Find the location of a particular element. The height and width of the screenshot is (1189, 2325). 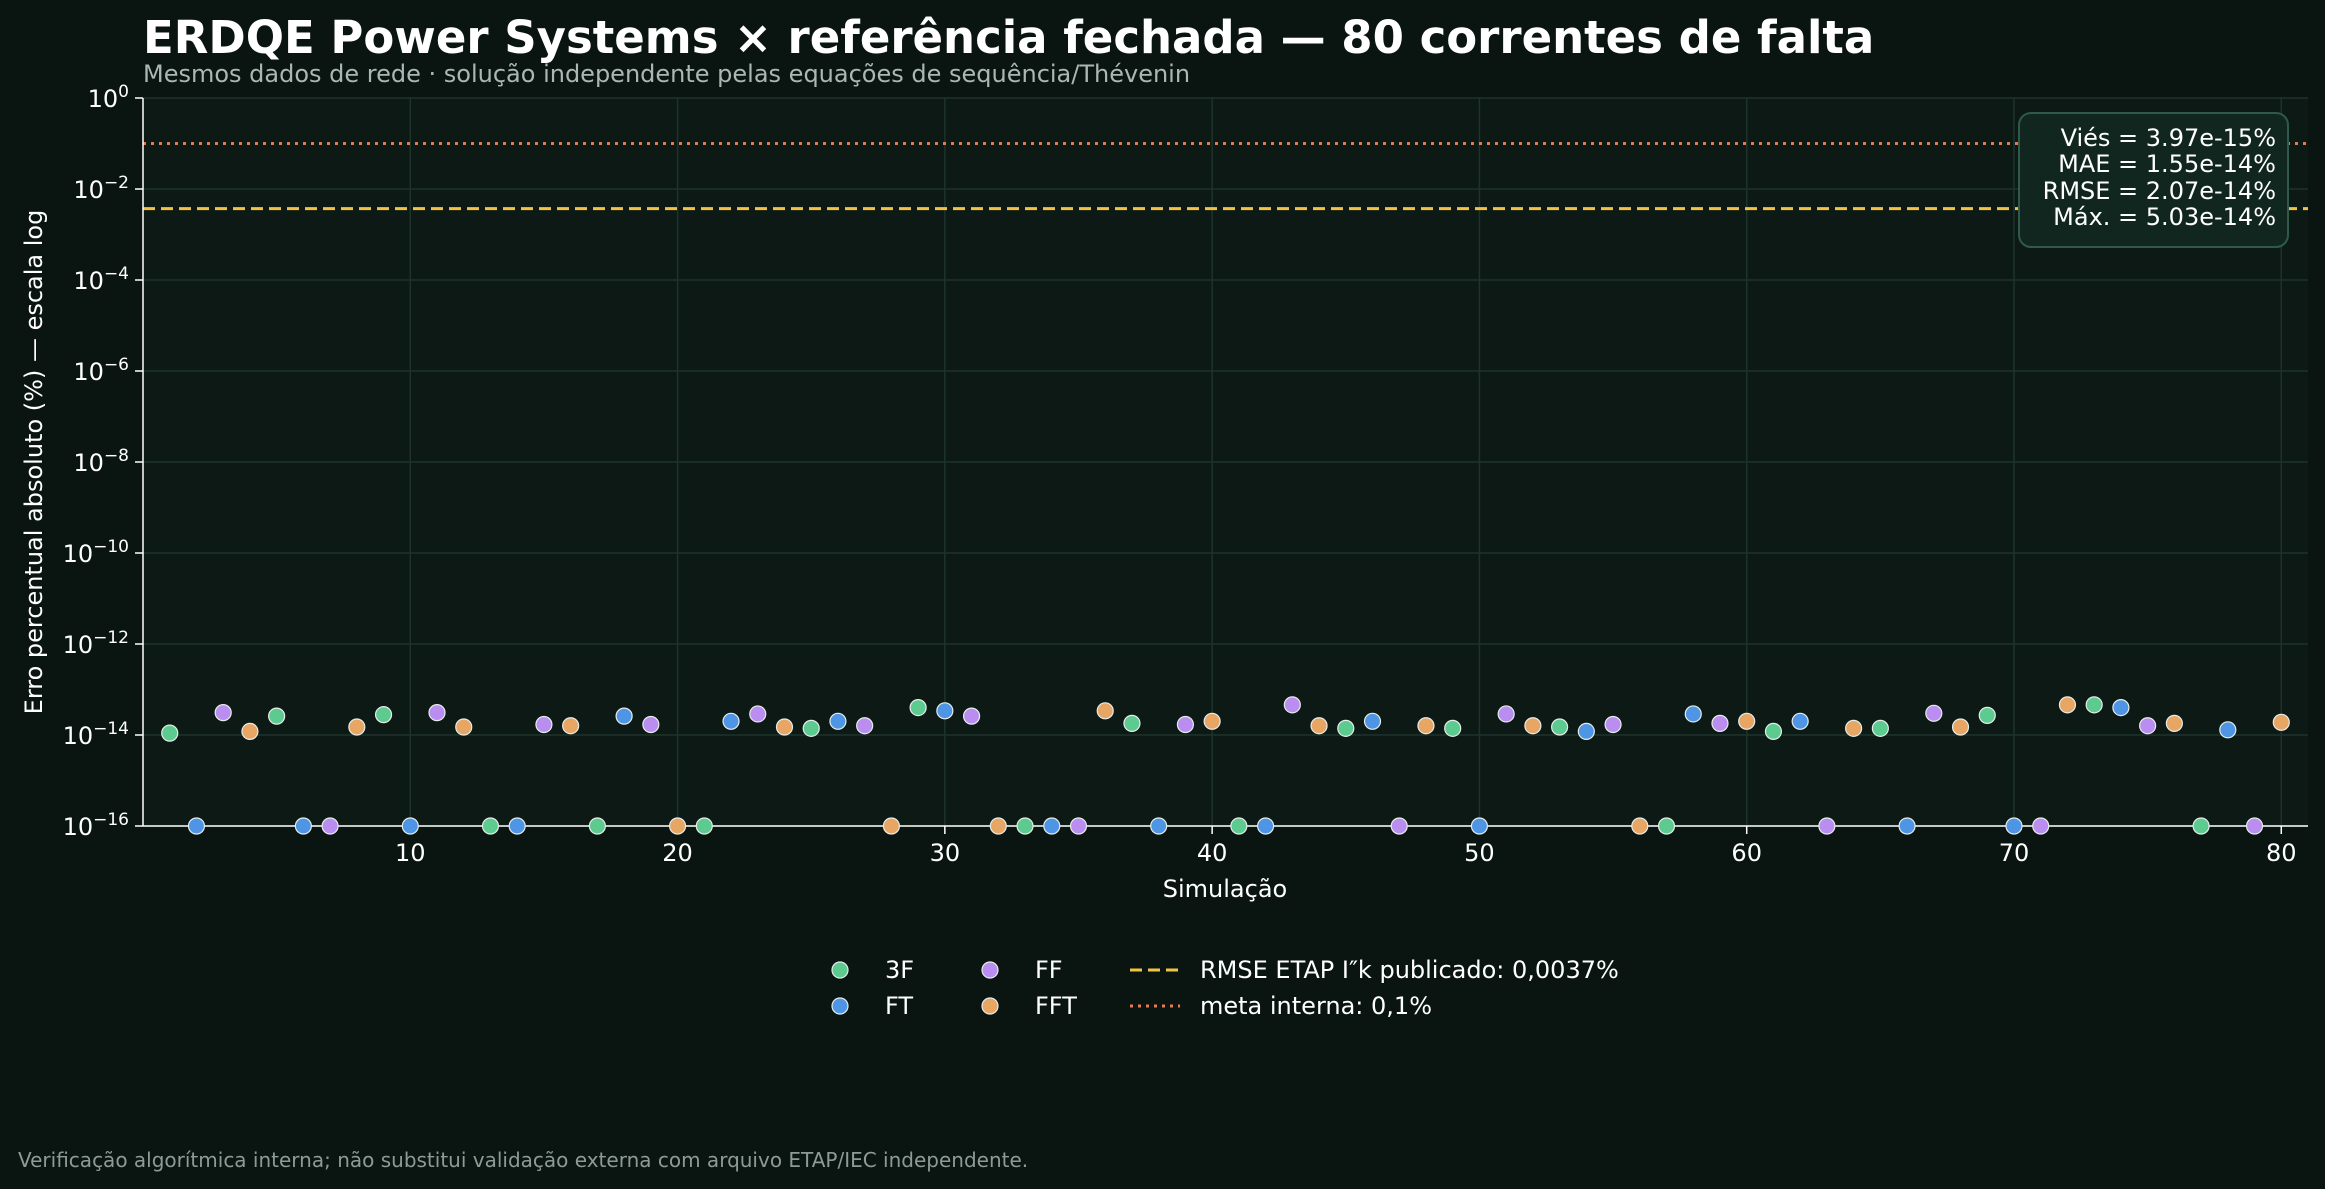

legend-label-ff: FF is located at coordinates (1049, 970).